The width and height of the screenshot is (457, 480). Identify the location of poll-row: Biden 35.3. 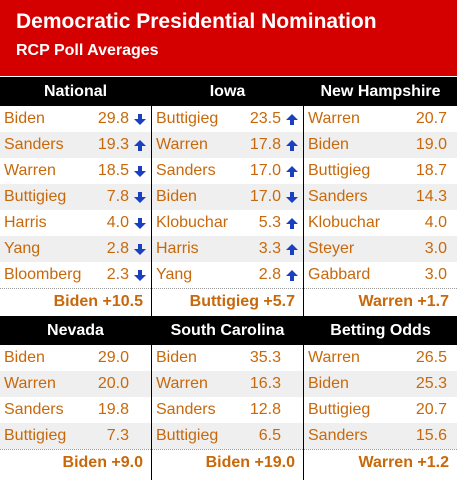
(227, 358).